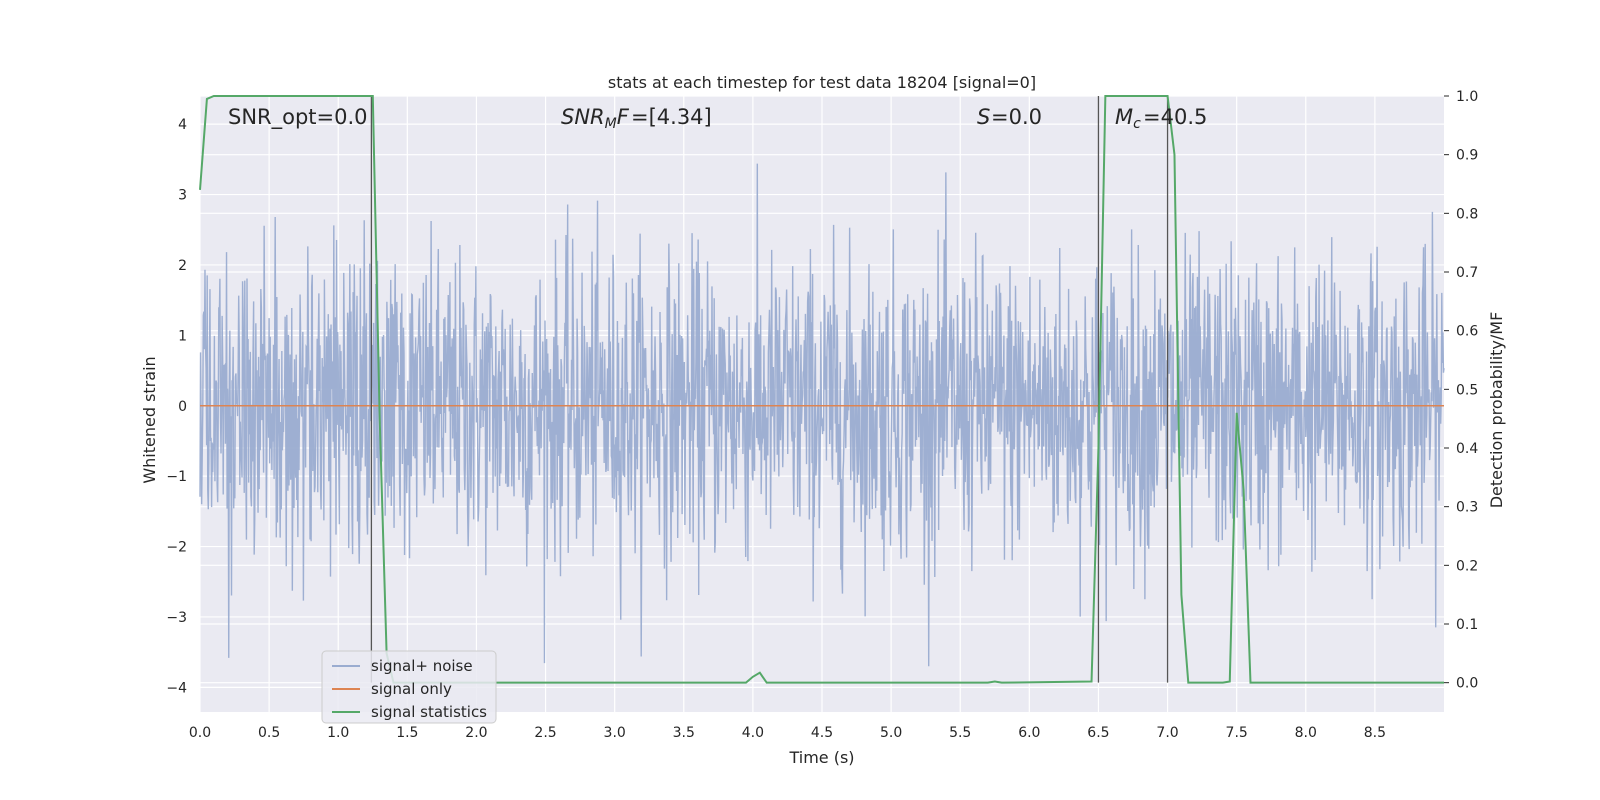 The width and height of the screenshot is (1600, 800). Describe the element at coordinates (476, 733) in the screenshot. I see `x-tick-label: 2.0` at that location.